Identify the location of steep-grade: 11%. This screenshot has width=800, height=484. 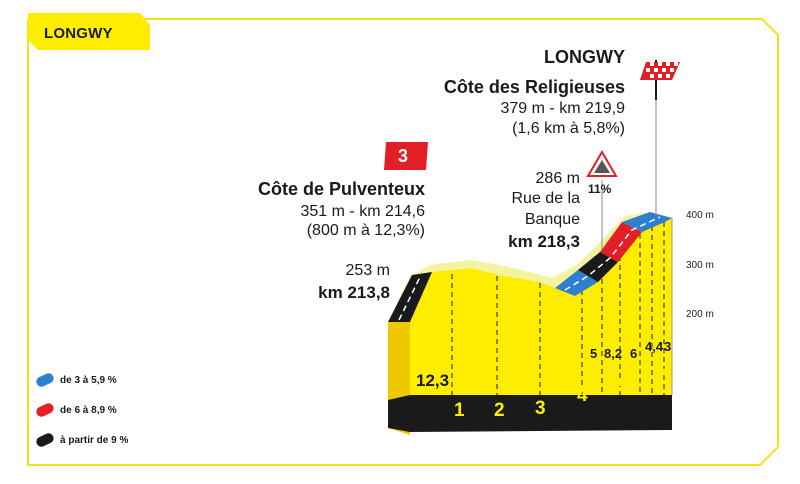
(600, 189).